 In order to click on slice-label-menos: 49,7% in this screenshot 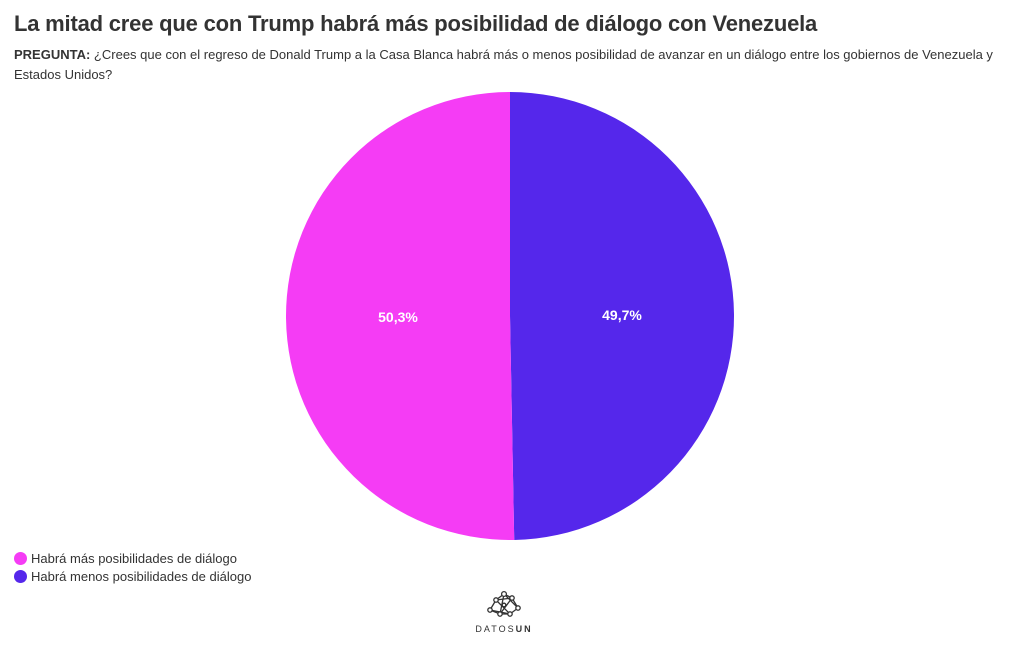, I will do `click(622, 315)`.